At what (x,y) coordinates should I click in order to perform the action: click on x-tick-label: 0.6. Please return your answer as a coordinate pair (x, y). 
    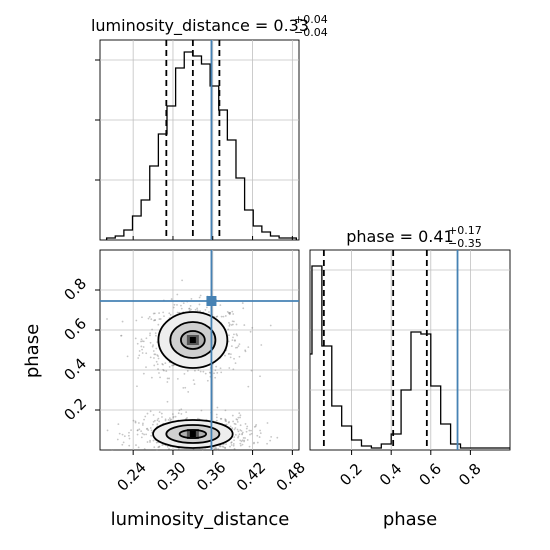
    Looking at the image, I should click on (430, 475).